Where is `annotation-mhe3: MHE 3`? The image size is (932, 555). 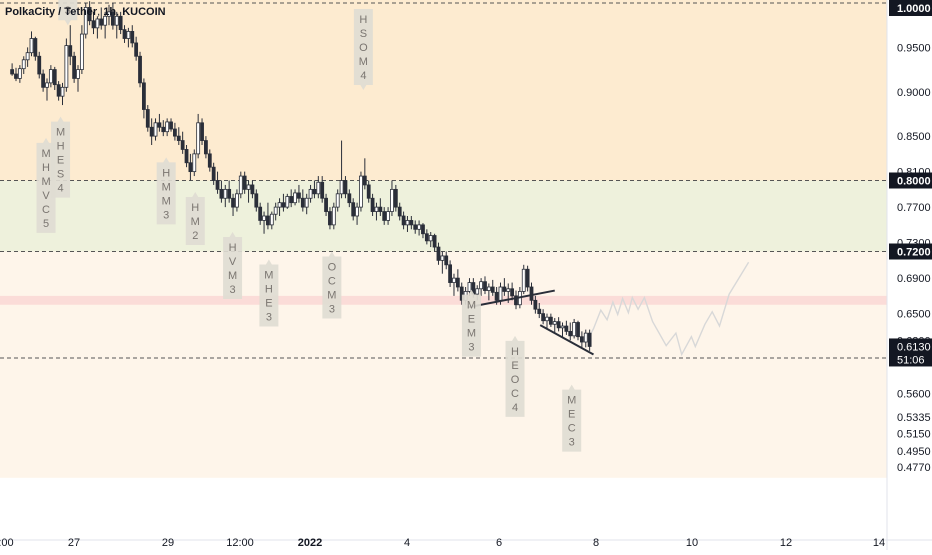 annotation-mhe3: MHE 3 is located at coordinates (269, 293).